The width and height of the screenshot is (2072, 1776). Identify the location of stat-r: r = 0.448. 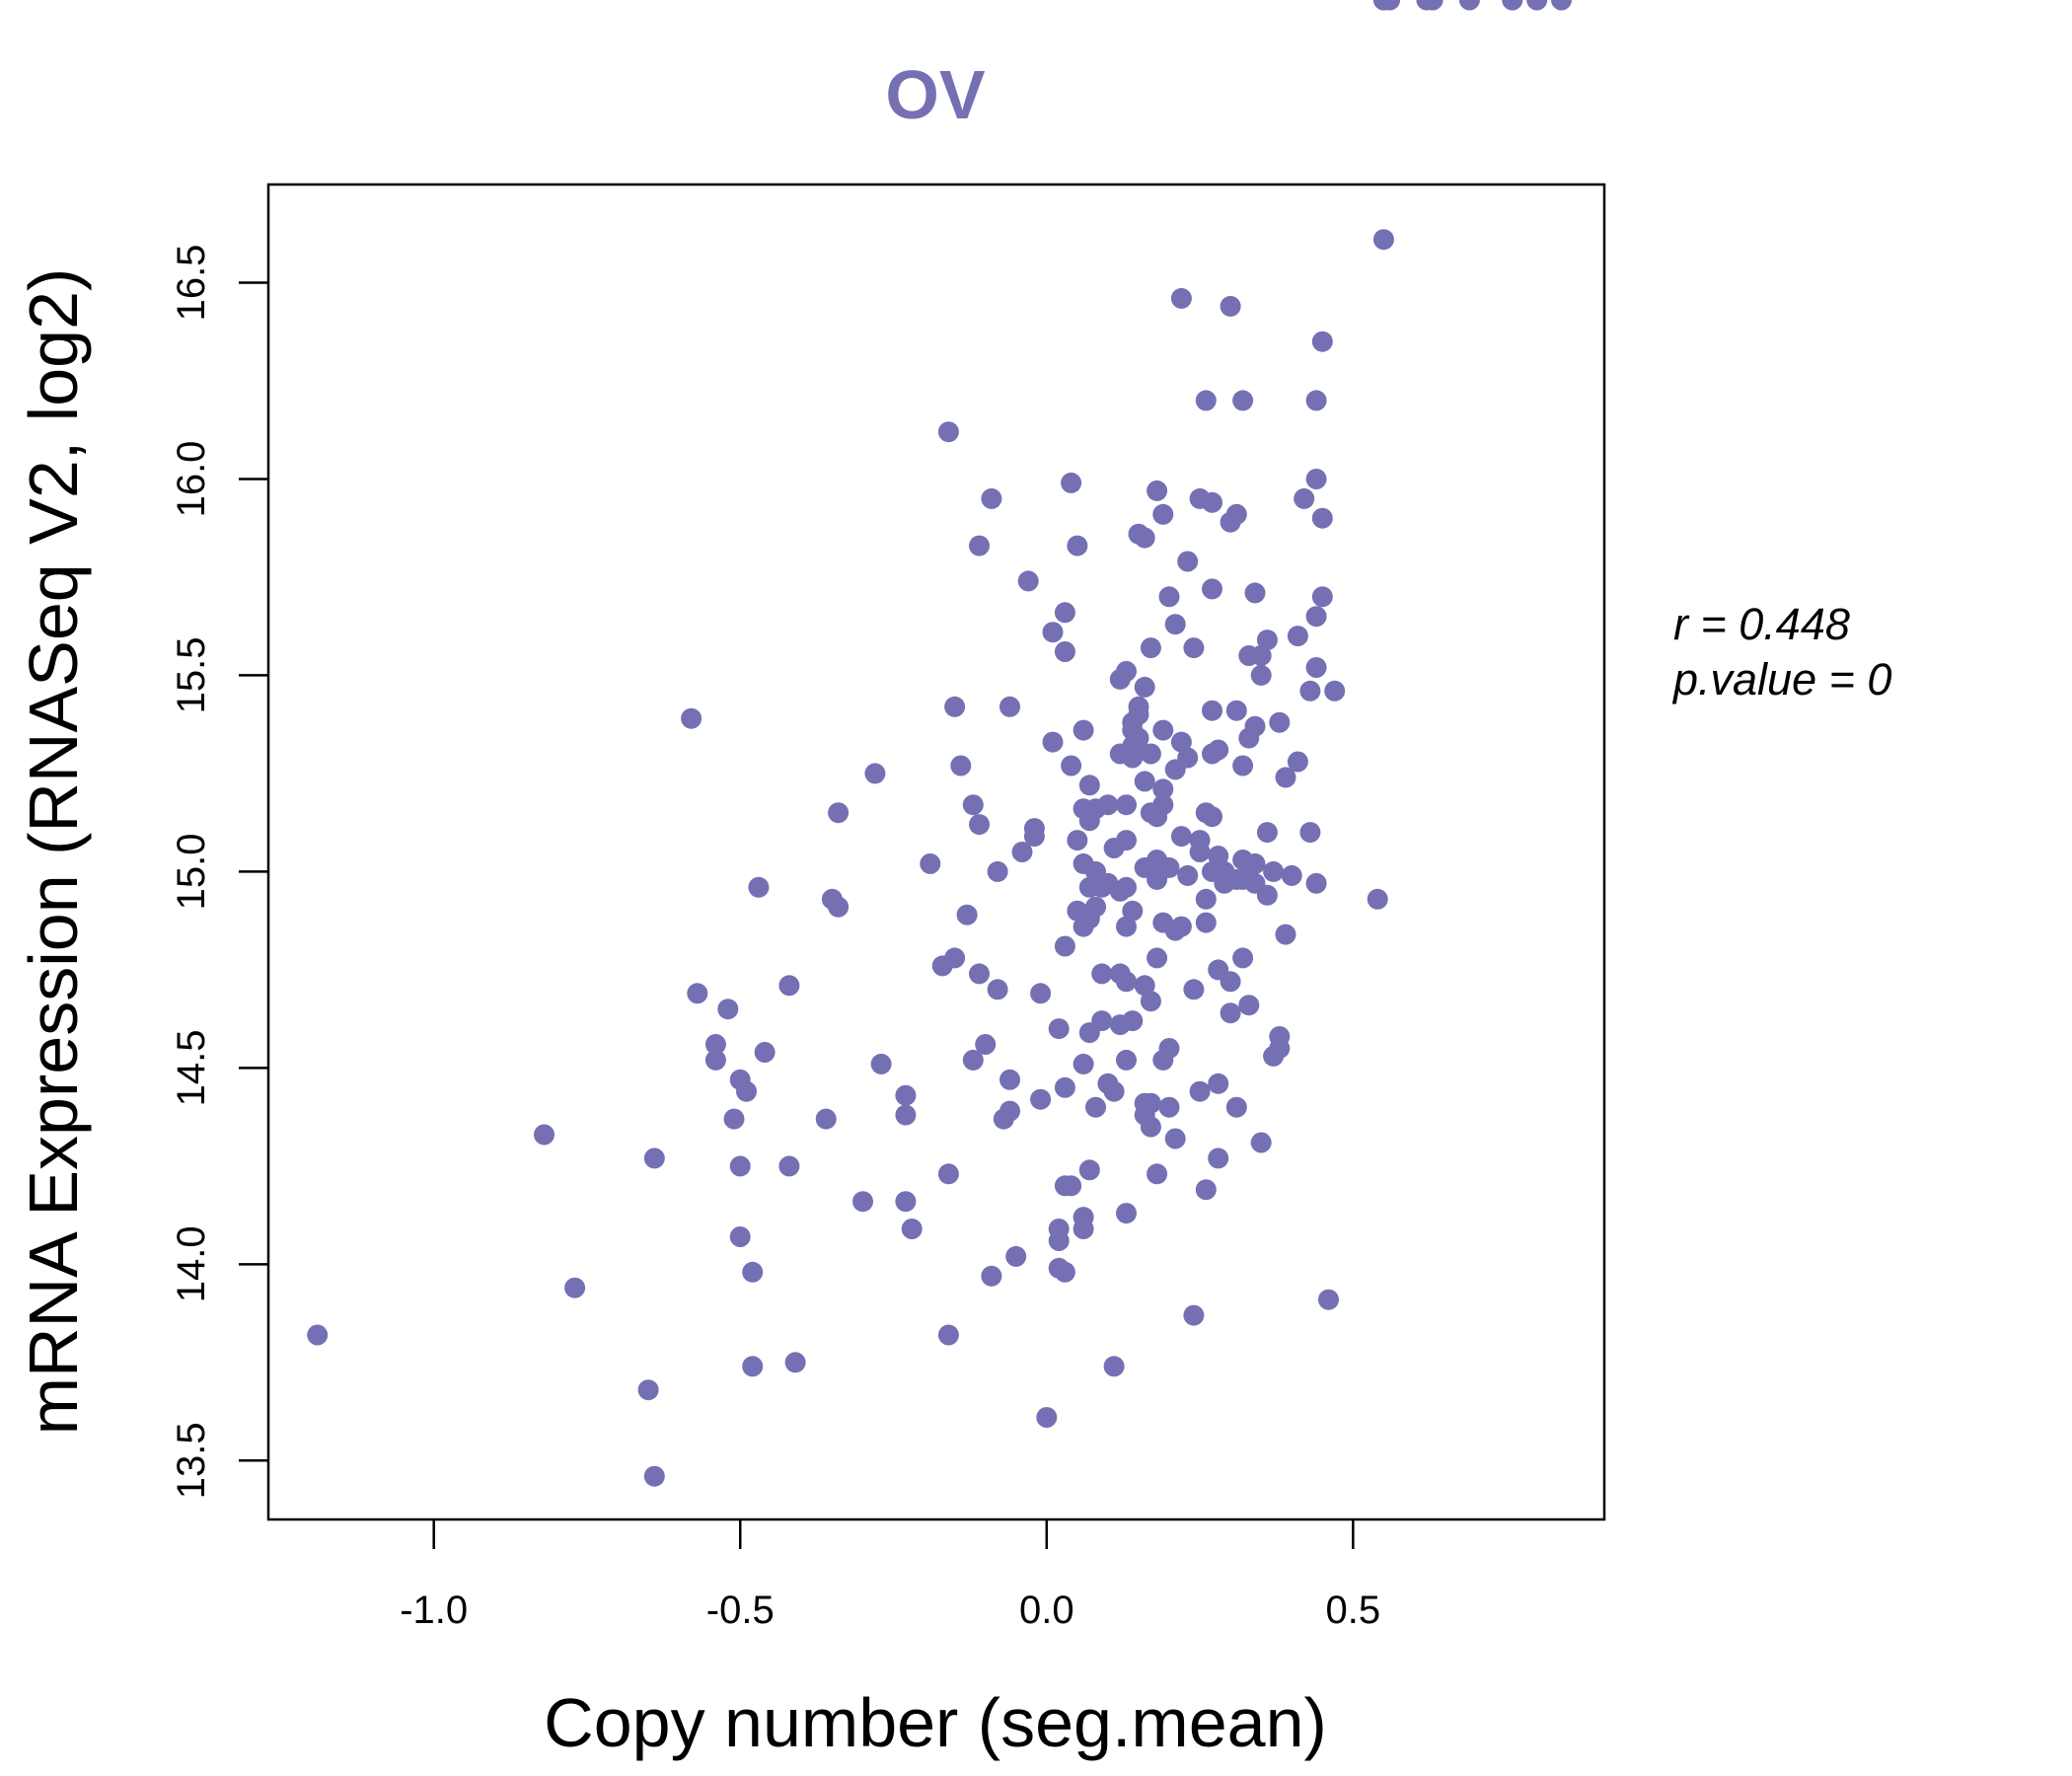
(1762, 624).